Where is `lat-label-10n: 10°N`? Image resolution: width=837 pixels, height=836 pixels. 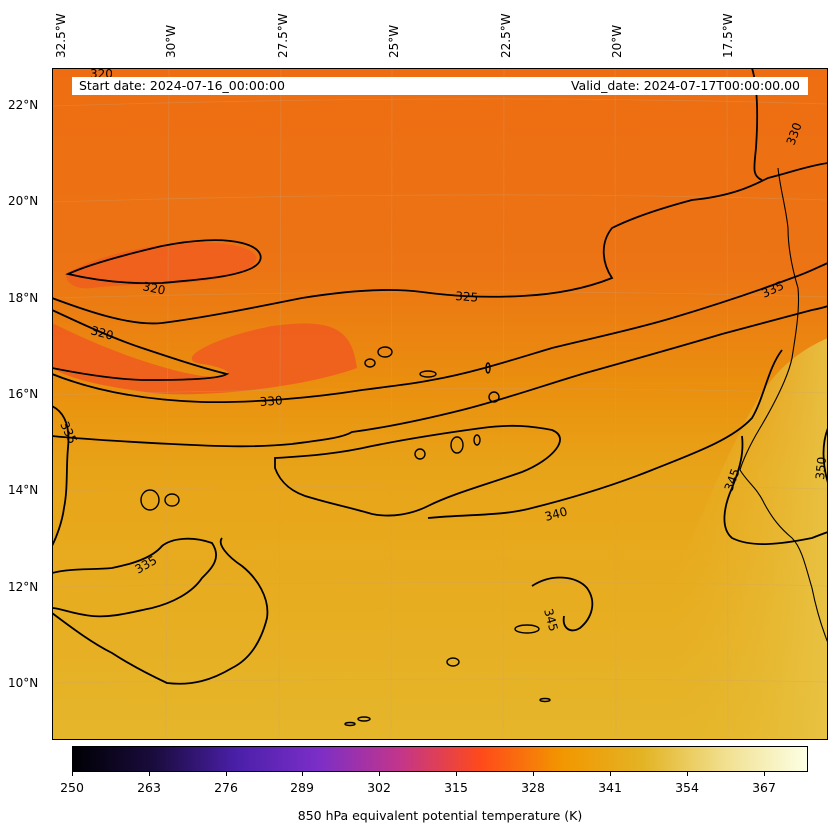 lat-label-10n: 10°N is located at coordinates (23, 683).